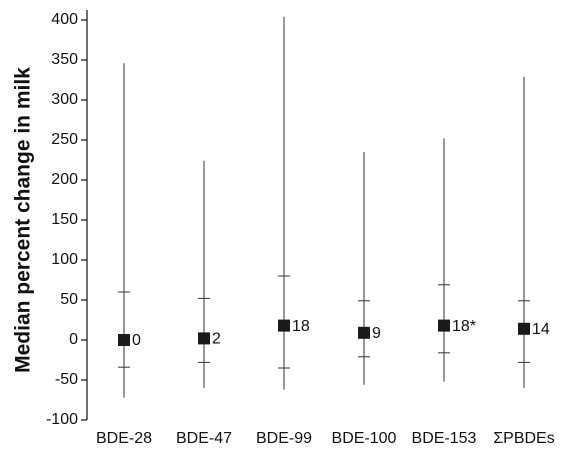 This screenshot has height=457, width=577. What do you see at coordinates (284, 438) in the screenshot?
I see `x-tick-label: BDE-99` at bounding box center [284, 438].